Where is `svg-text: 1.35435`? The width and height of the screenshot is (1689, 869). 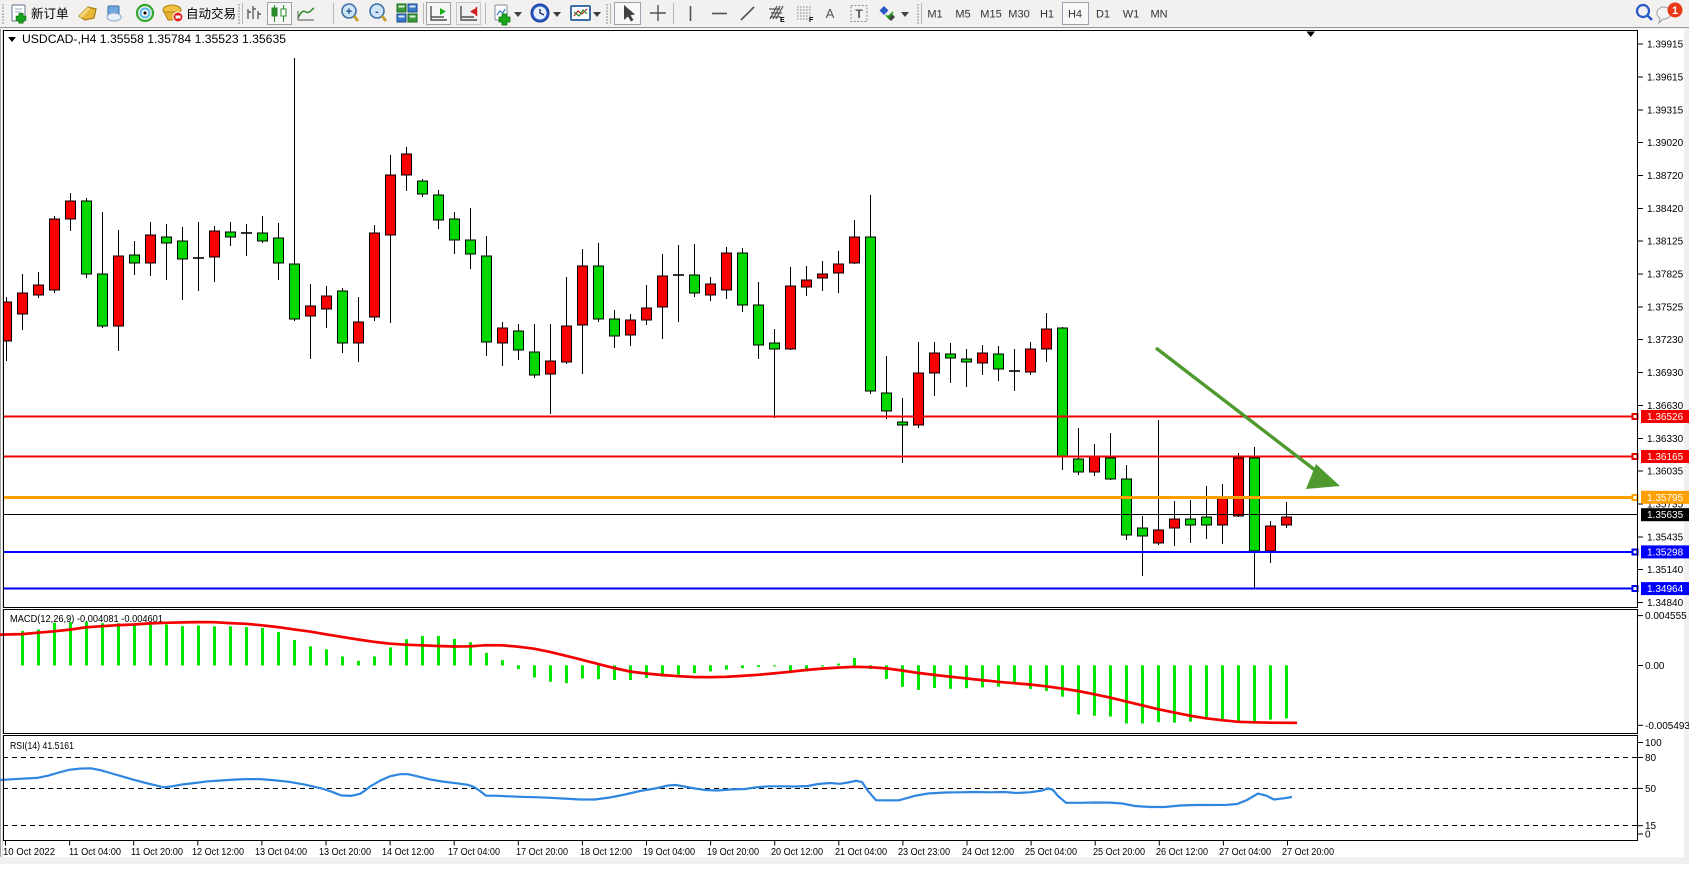
svg-text: 1.35435 is located at coordinates (1665, 538).